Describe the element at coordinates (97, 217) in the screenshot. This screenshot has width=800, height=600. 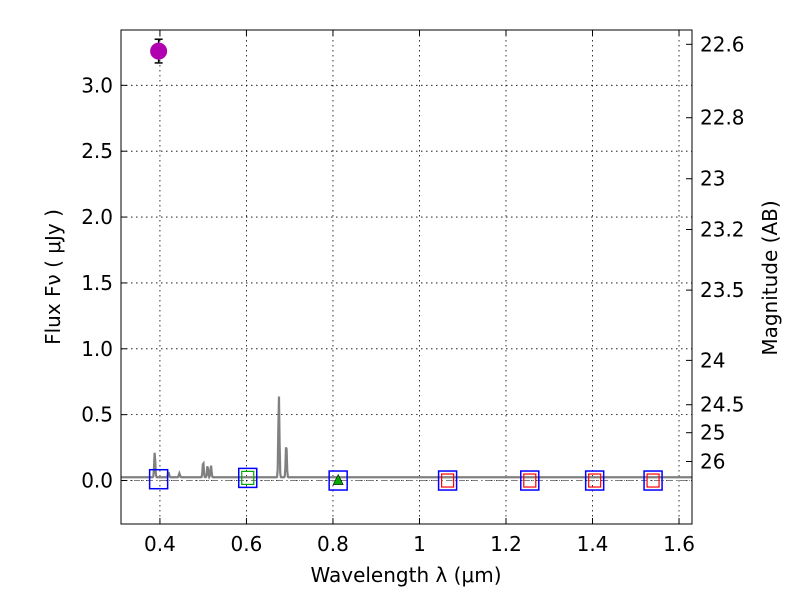
I see `y-tick-label: 2.0` at that location.